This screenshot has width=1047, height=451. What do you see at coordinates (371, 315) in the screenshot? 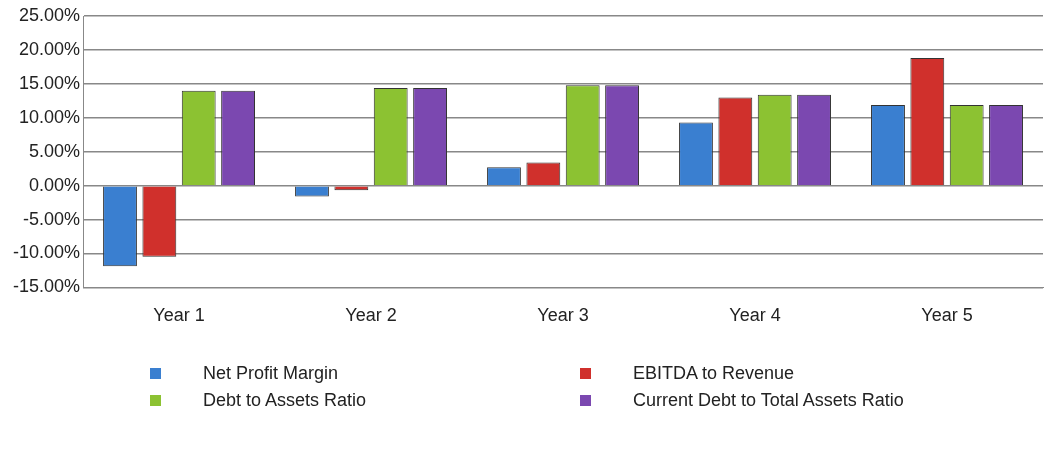
I see `x-tick-label: Year 2` at bounding box center [371, 315].